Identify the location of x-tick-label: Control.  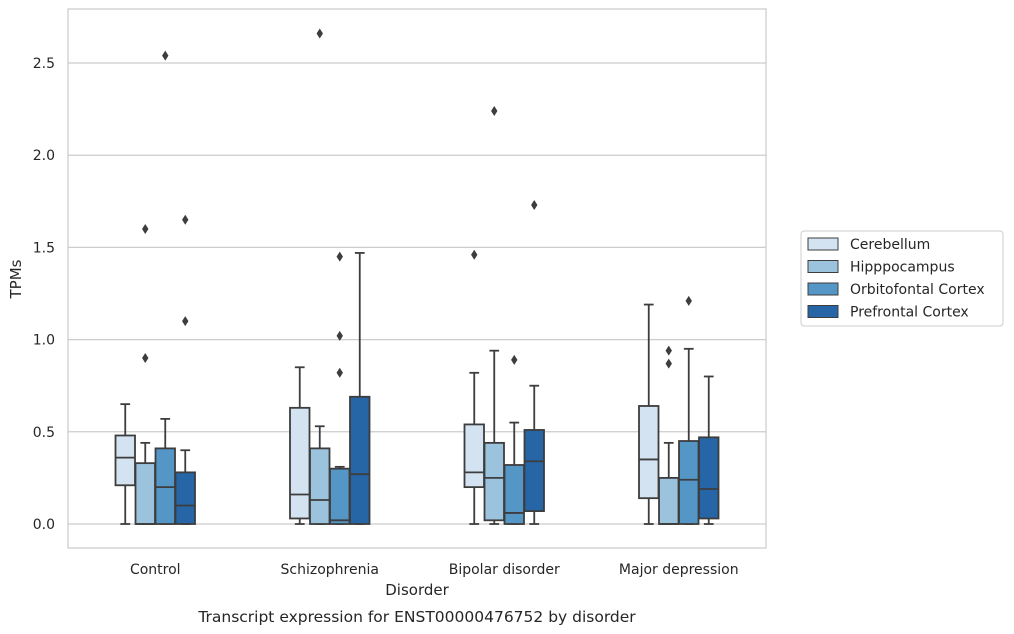
(155, 570).